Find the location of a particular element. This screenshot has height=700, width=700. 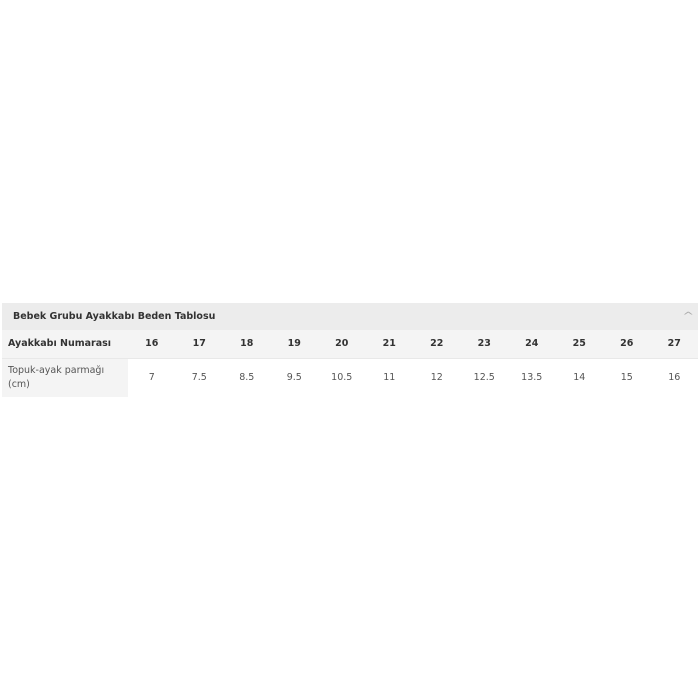

size-header: 20 is located at coordinates (342, 344).